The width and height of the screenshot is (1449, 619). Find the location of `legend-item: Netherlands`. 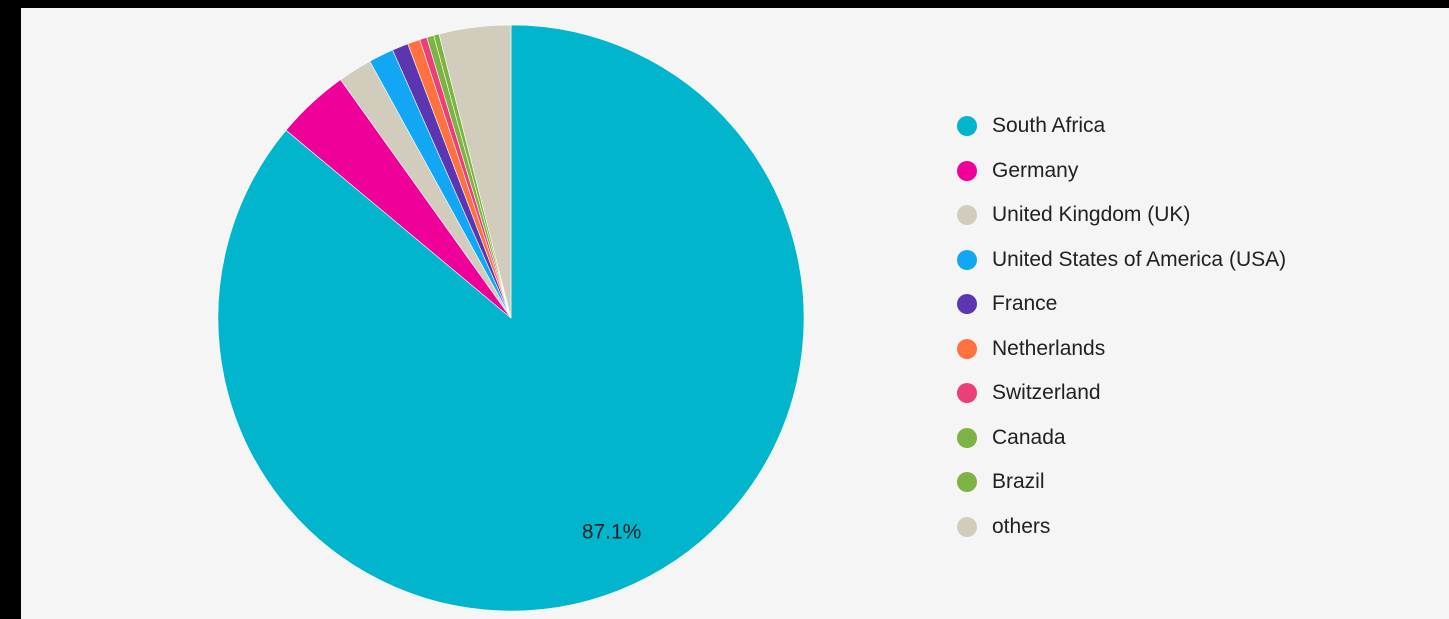

legend-item: Netherlands is located at coordinates (1121, 349).